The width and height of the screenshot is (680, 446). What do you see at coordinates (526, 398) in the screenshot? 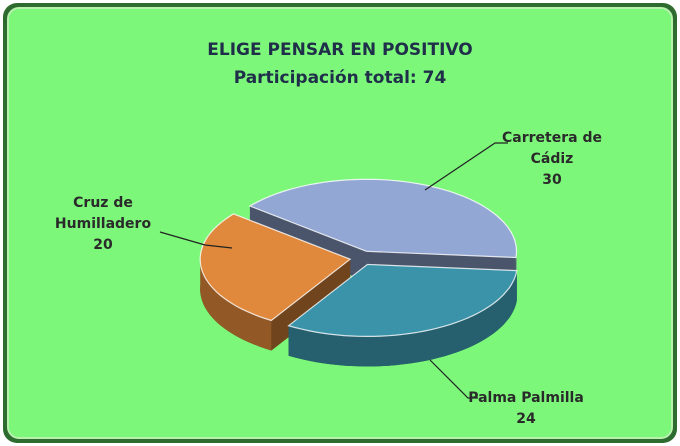
I see `category-label: Palma Palmilla` at bounding box center [526, 398].